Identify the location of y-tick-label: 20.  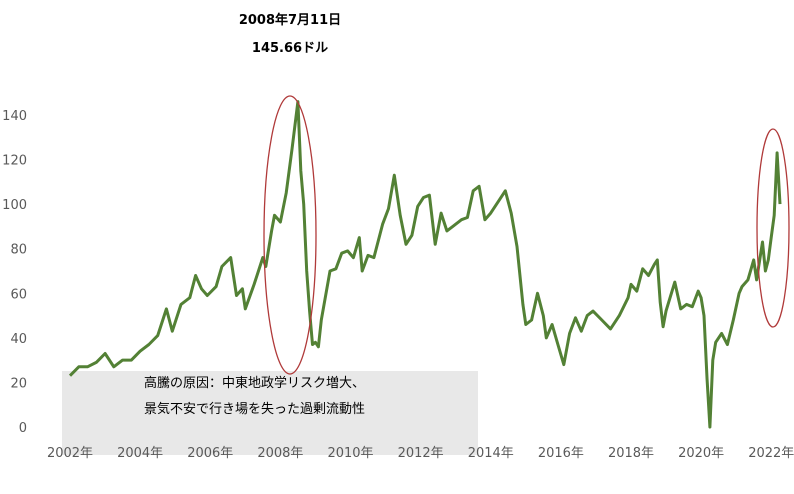
(18, 383).